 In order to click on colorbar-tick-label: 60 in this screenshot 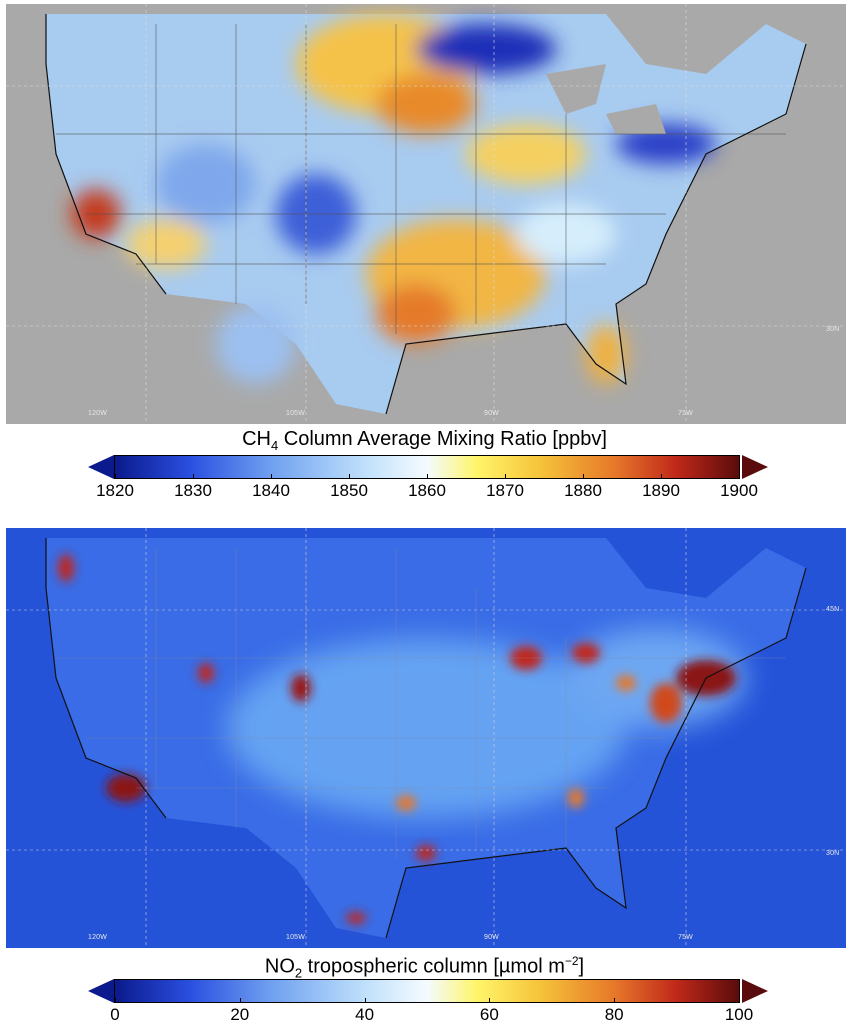, I will do `click(489, 1014)`.